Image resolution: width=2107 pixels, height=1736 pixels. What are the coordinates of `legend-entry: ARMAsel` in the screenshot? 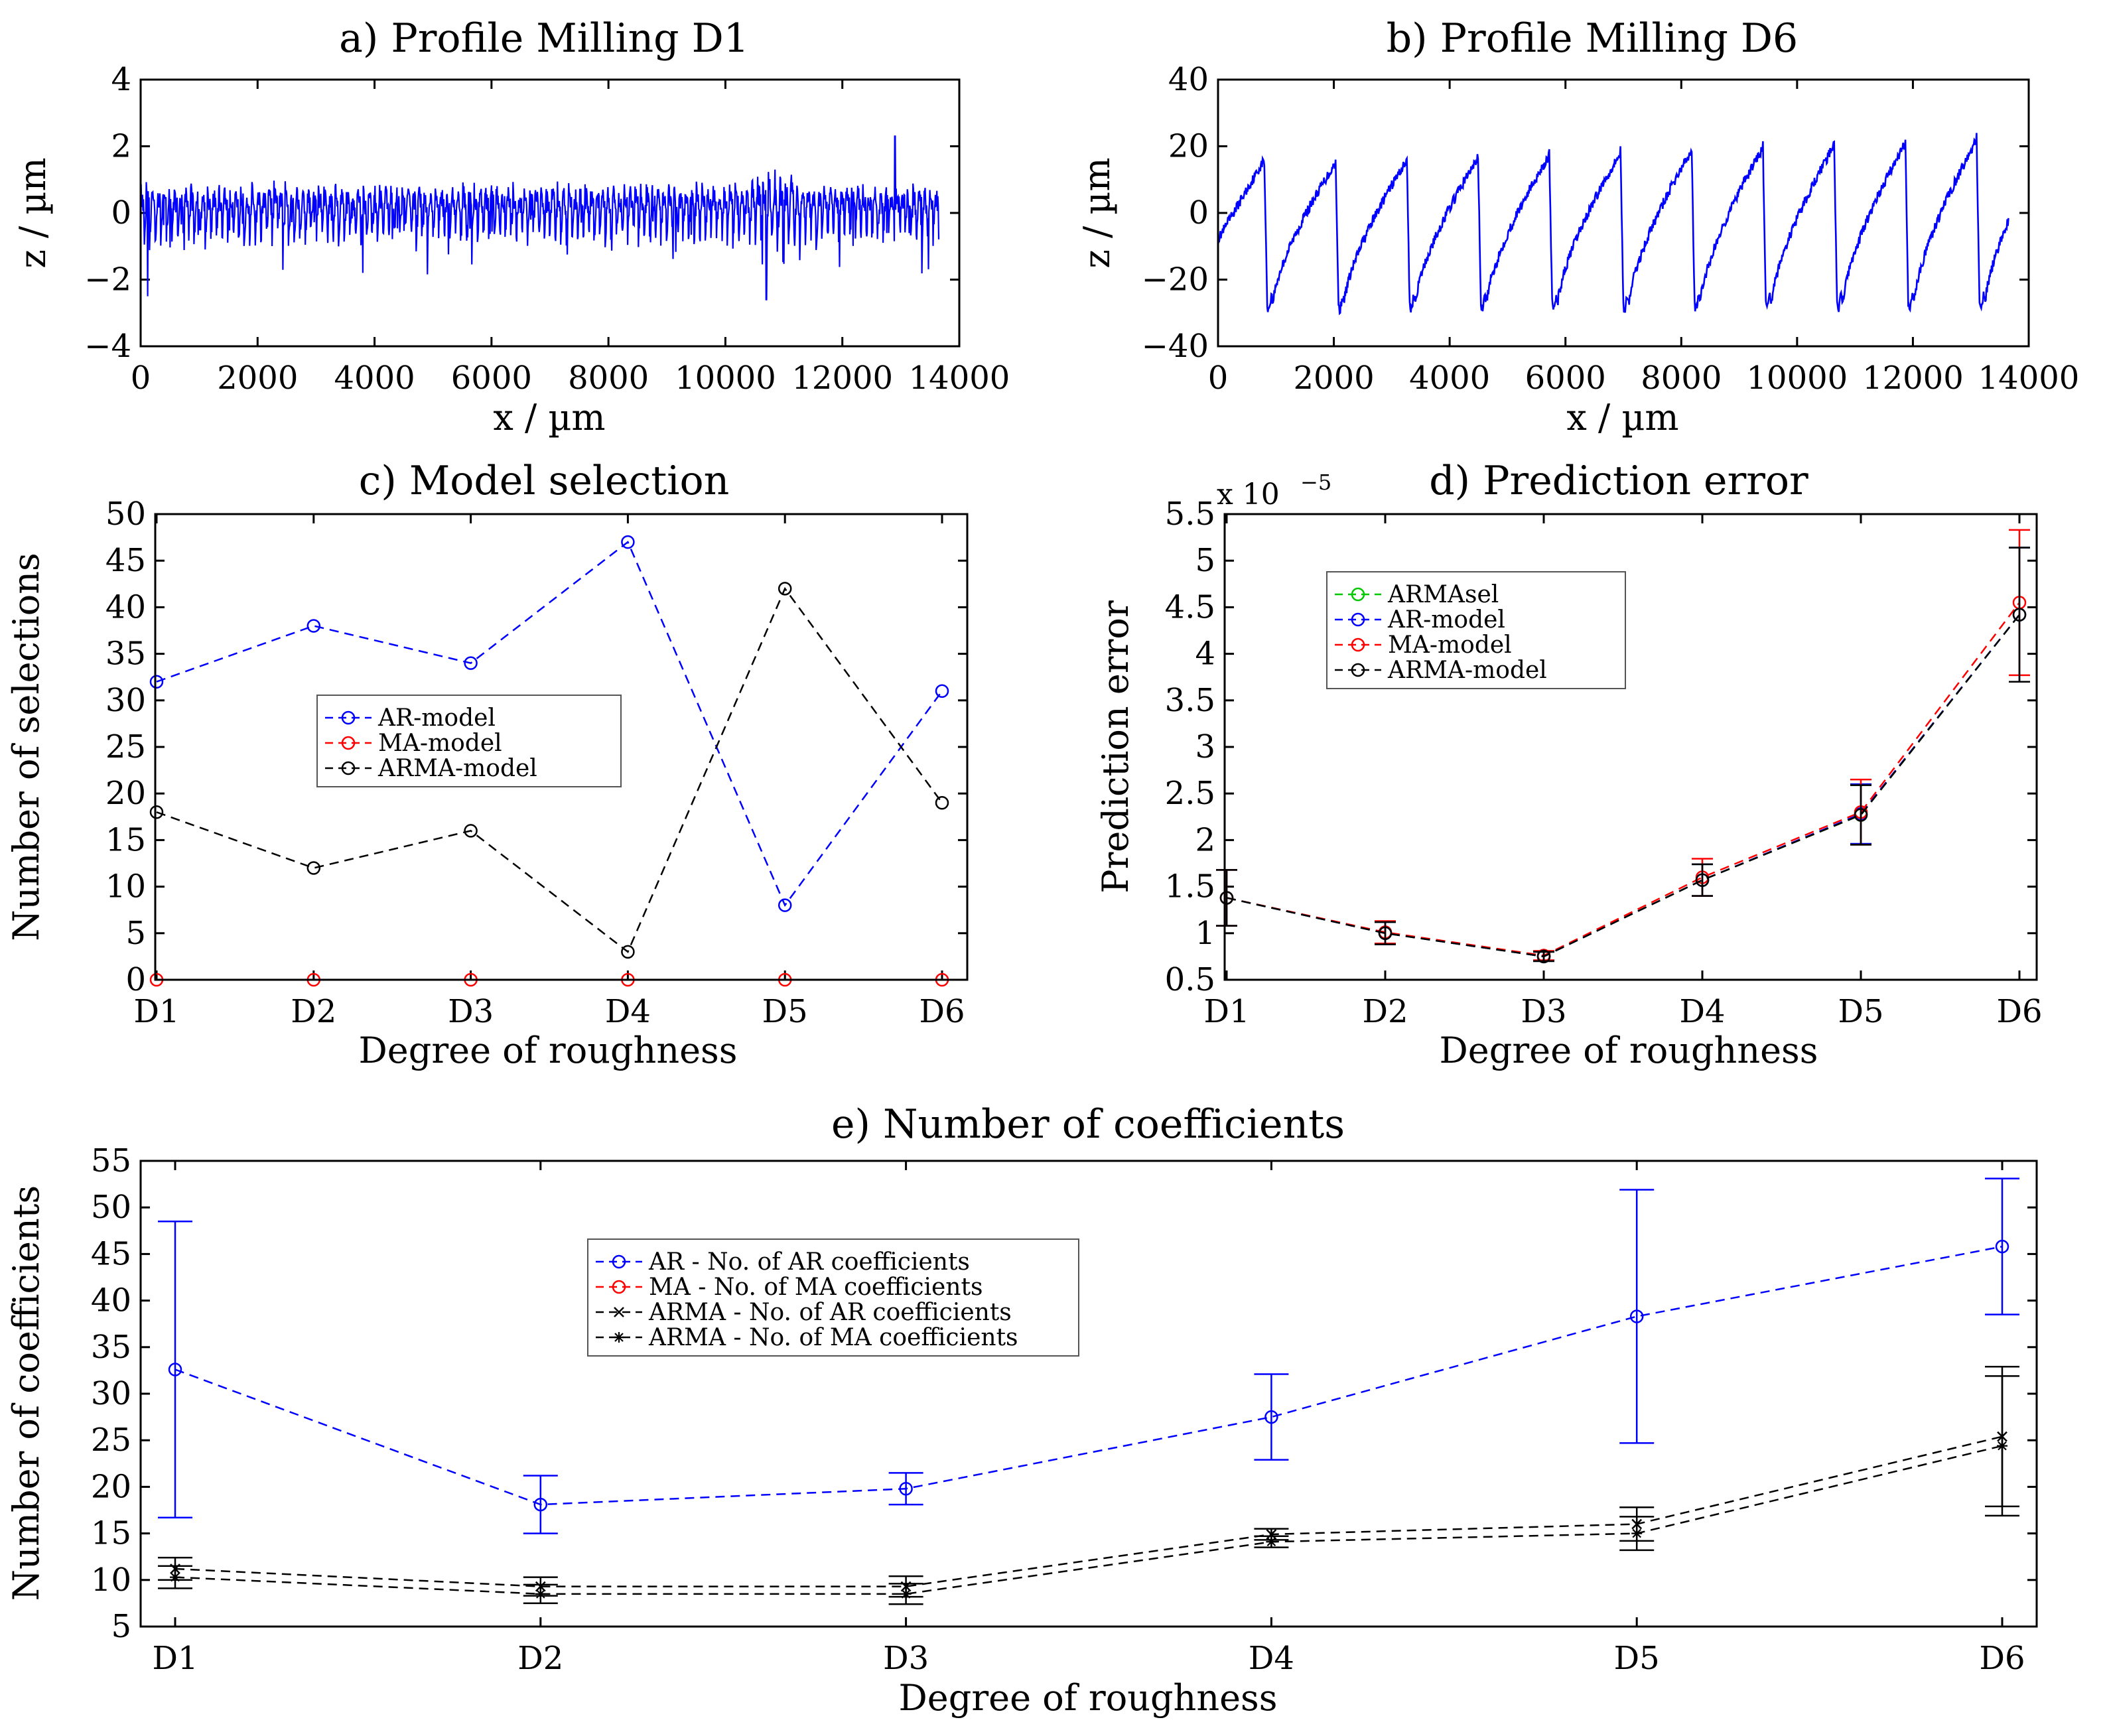 It's located at (1417, 594).